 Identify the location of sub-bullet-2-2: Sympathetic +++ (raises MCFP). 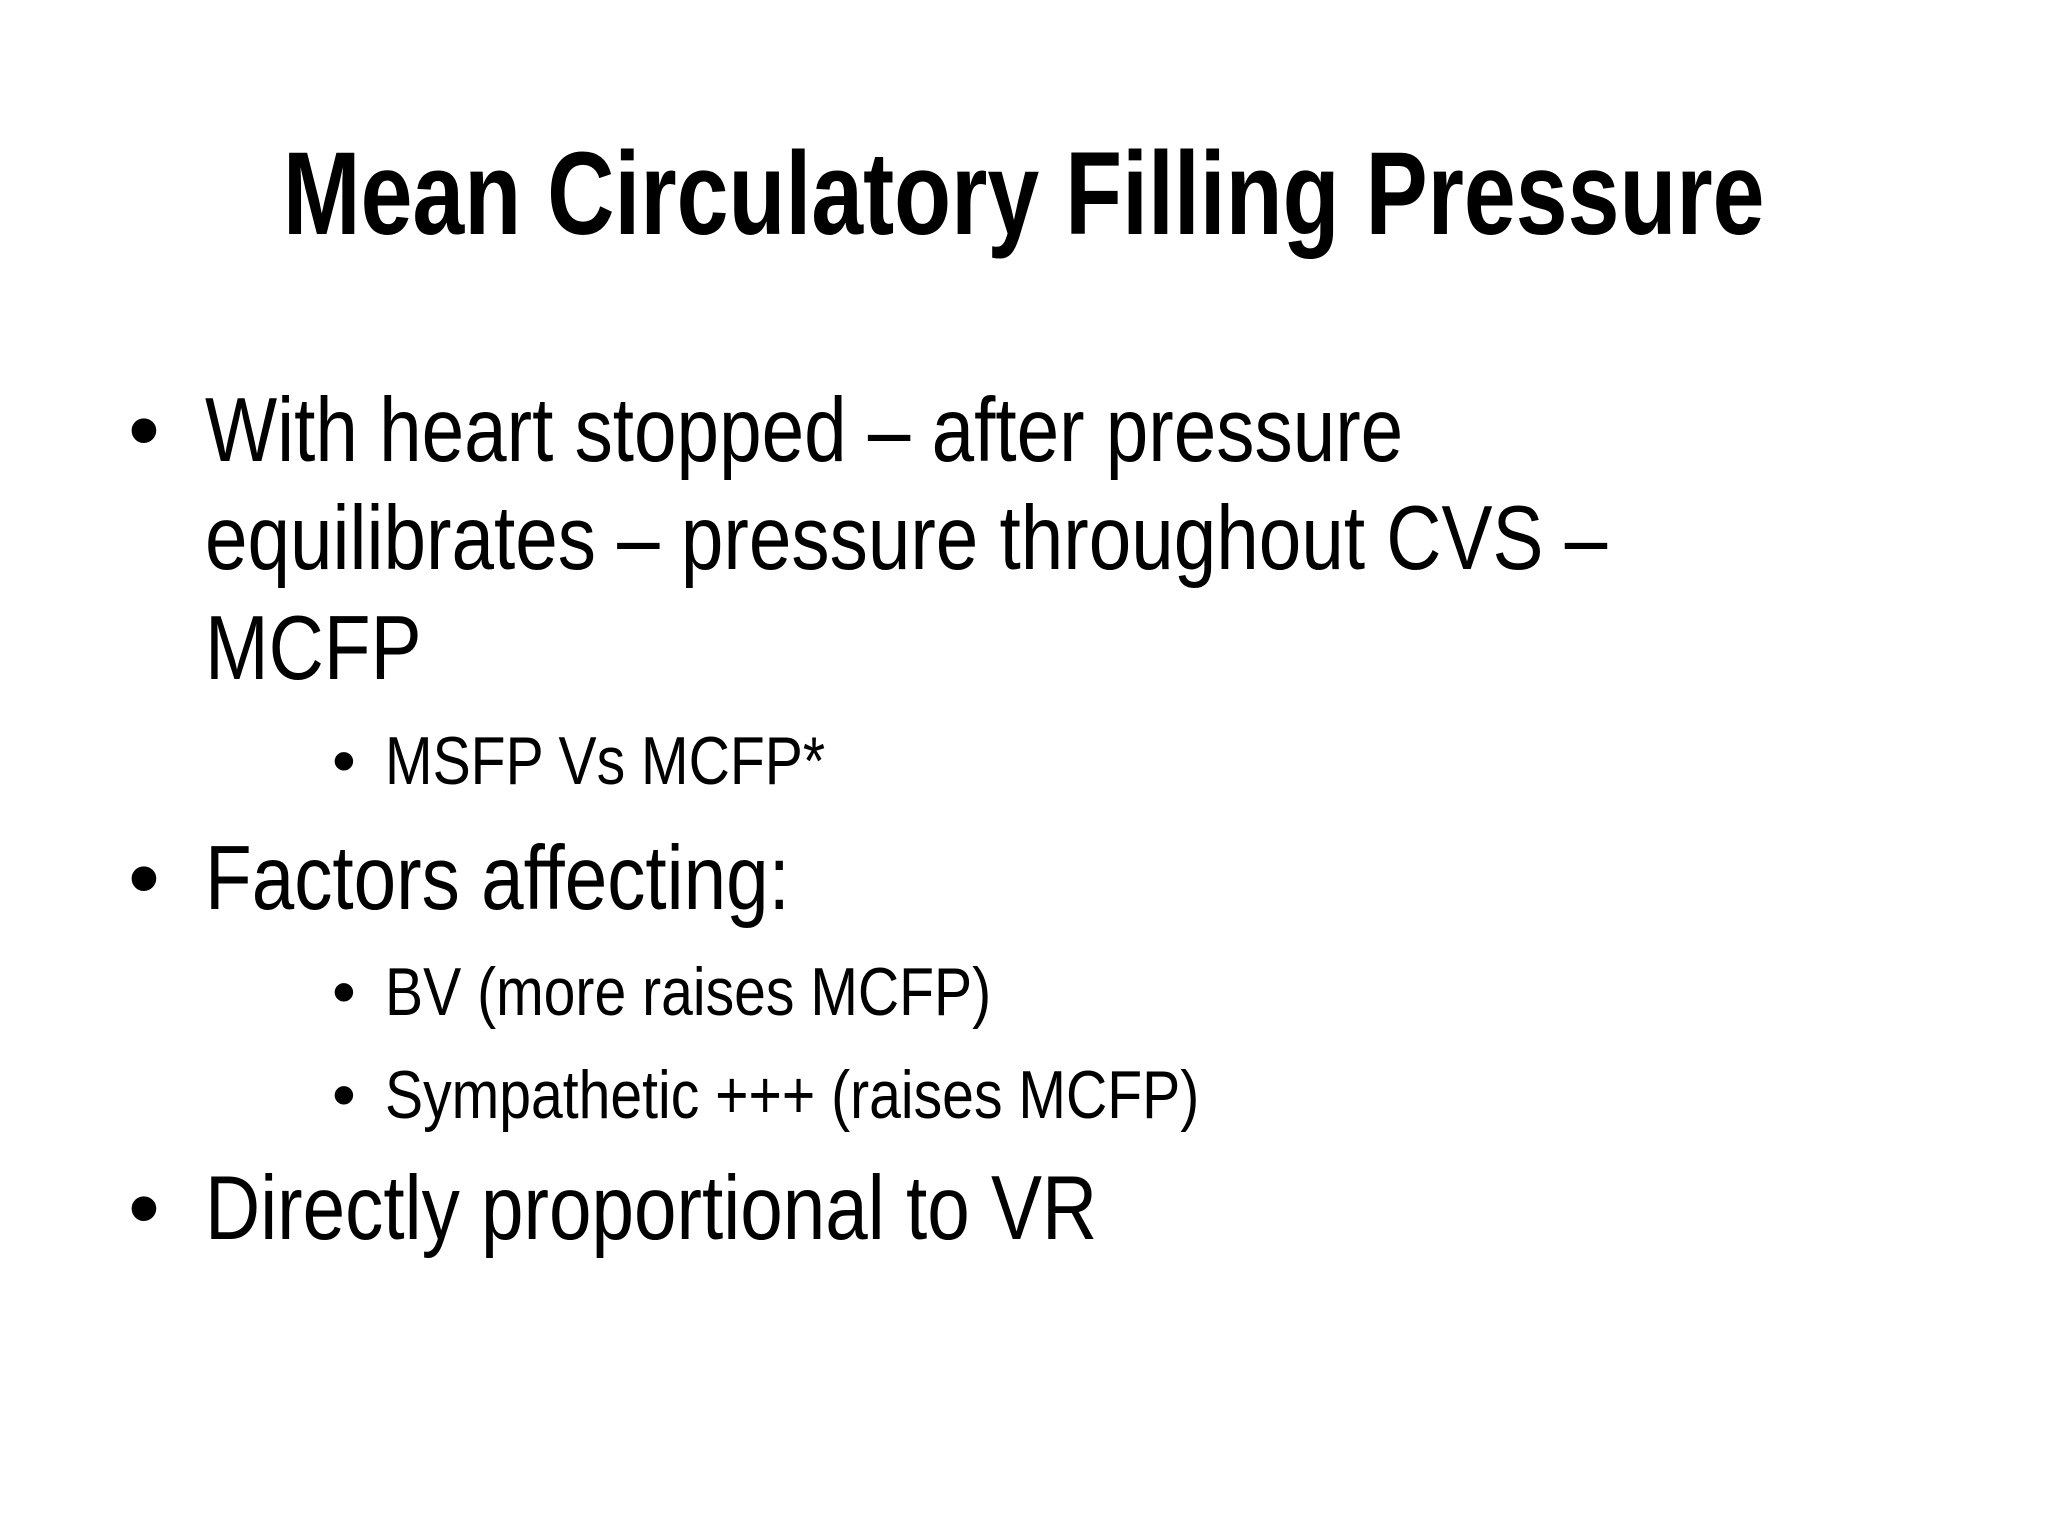
(792, 1095).